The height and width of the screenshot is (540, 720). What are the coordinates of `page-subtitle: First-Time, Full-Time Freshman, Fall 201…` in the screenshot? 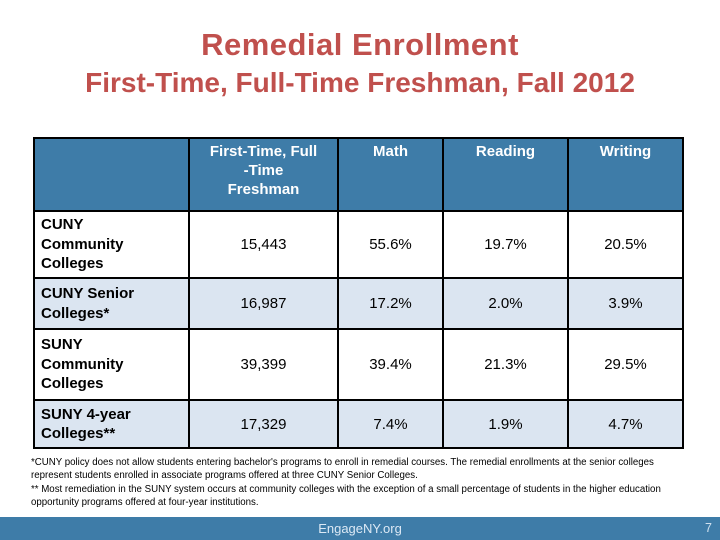 It's located at (360, 82).